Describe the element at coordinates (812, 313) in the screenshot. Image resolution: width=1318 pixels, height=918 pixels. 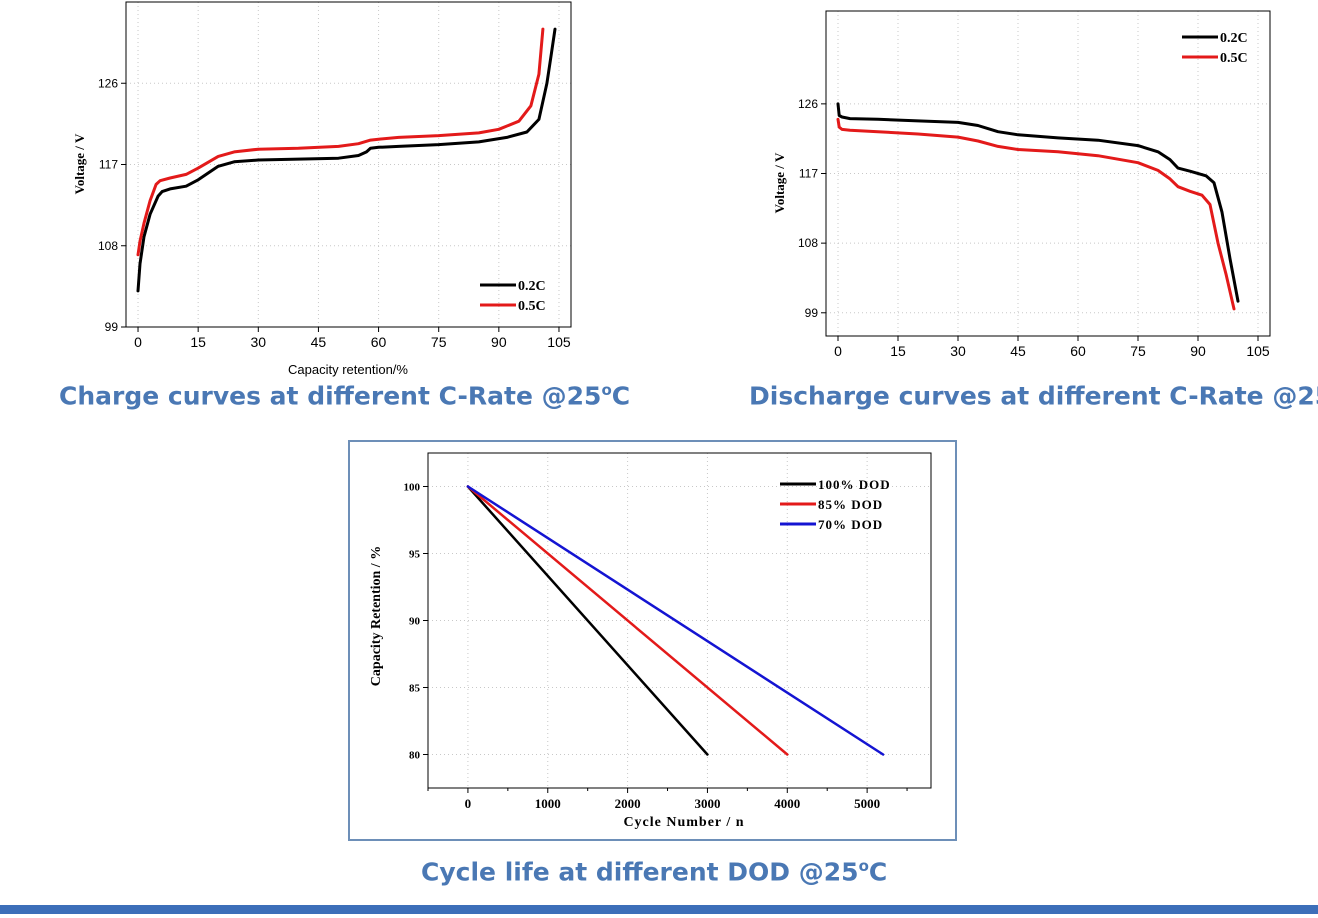
I see `discharge-y-tick-label: 99` at that location.